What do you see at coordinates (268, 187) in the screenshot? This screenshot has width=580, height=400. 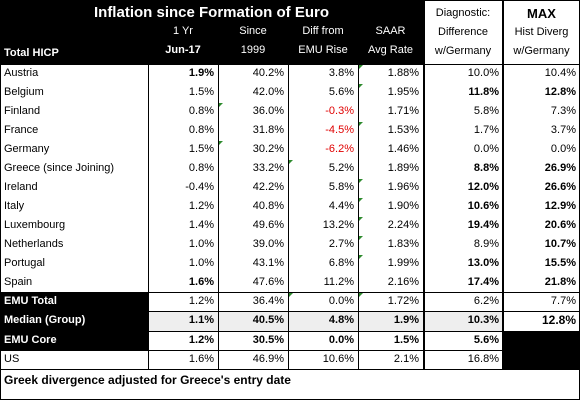 I see `table-cell: 42.2%` at bounding box center [268, 187].